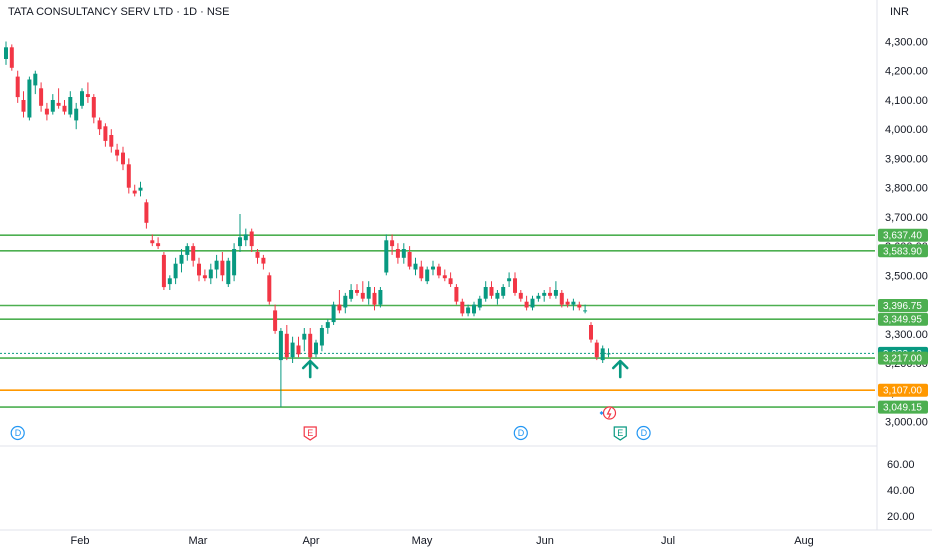 This screenshot has height=550, width=932. Describe the element at coordinates (902, 306) in the screenshot. I see `level-badge-label: 3,396.75` at that location.